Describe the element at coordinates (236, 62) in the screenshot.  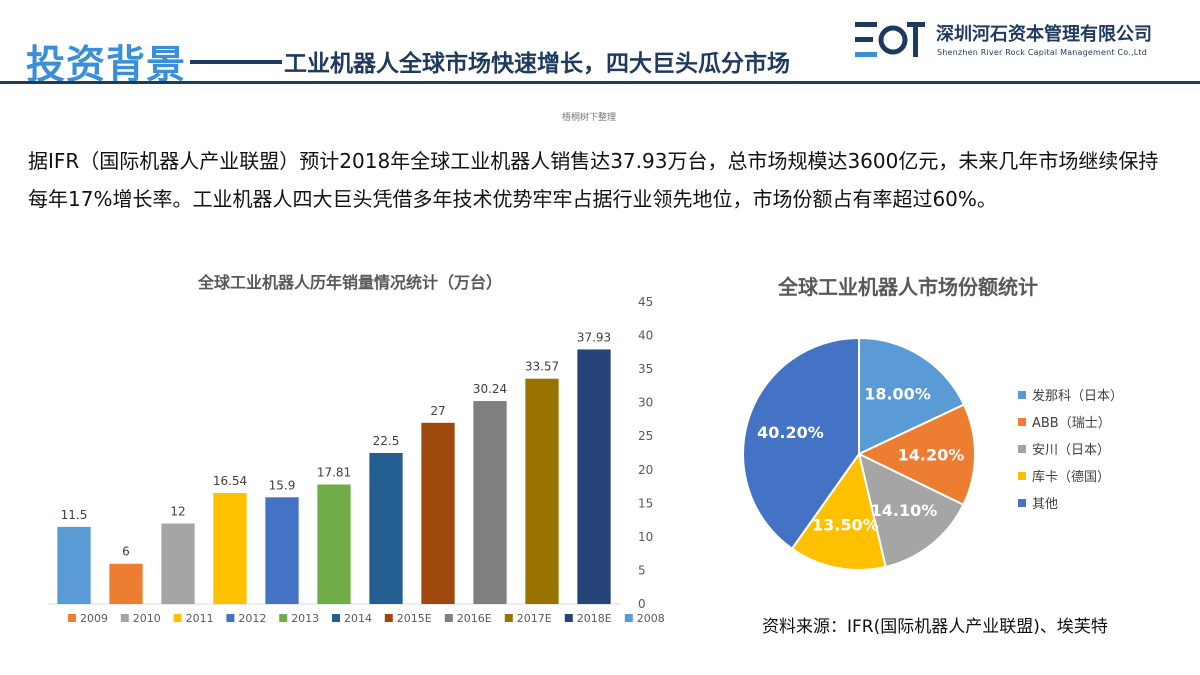
I see `title-dash-divider` at that location.